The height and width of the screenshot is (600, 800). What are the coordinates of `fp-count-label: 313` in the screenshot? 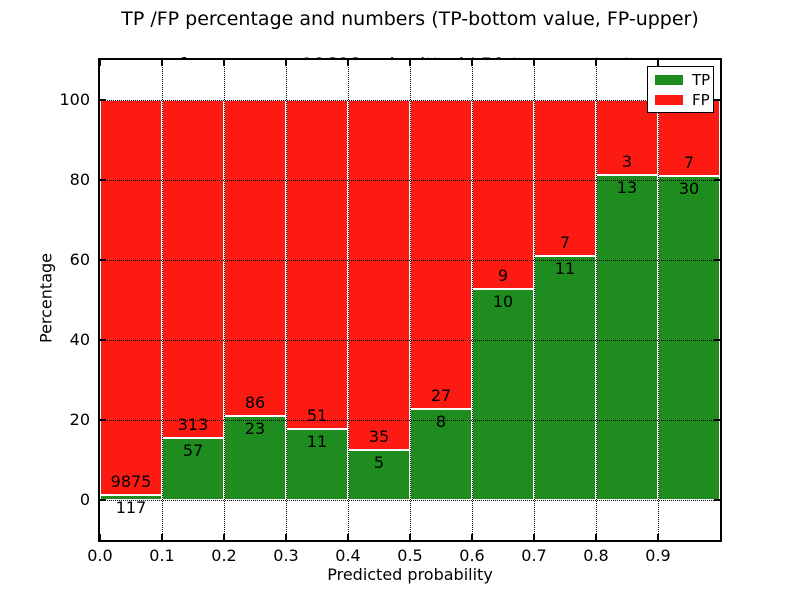 It's located at (193, 425).